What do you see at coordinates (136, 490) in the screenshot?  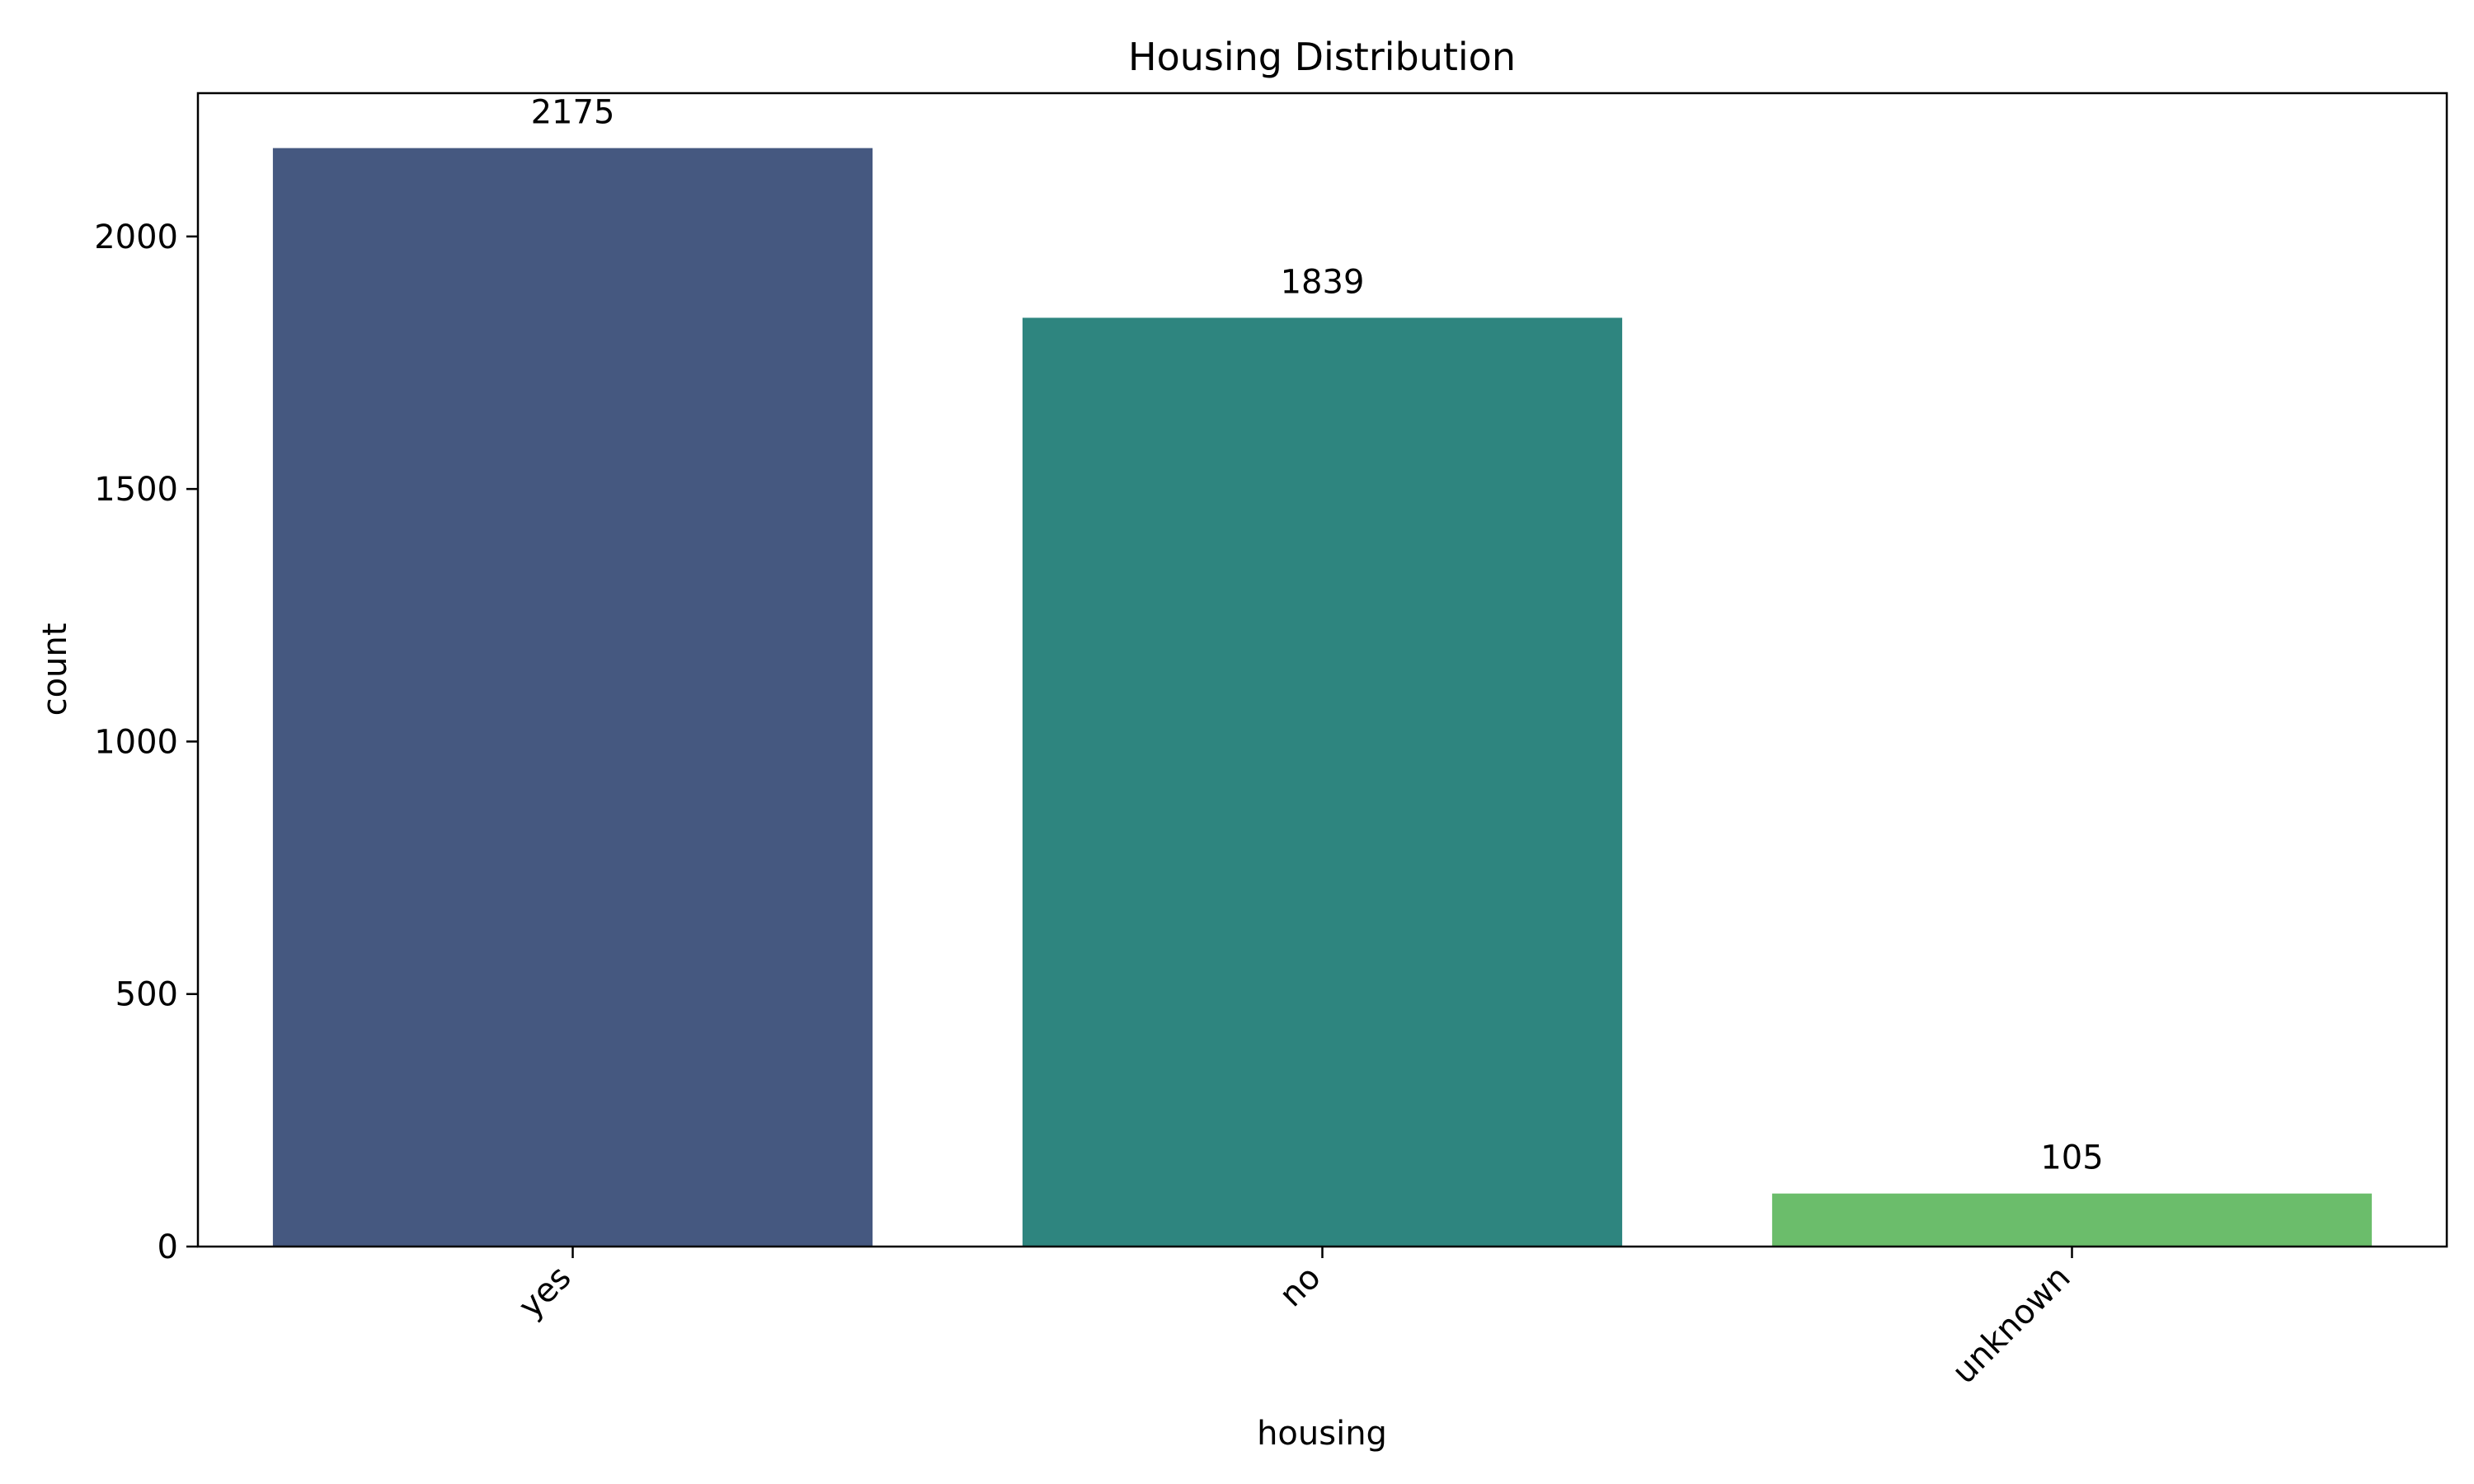 I see `y-tick-label-1500: 1500` at bounding box center [136, 490].